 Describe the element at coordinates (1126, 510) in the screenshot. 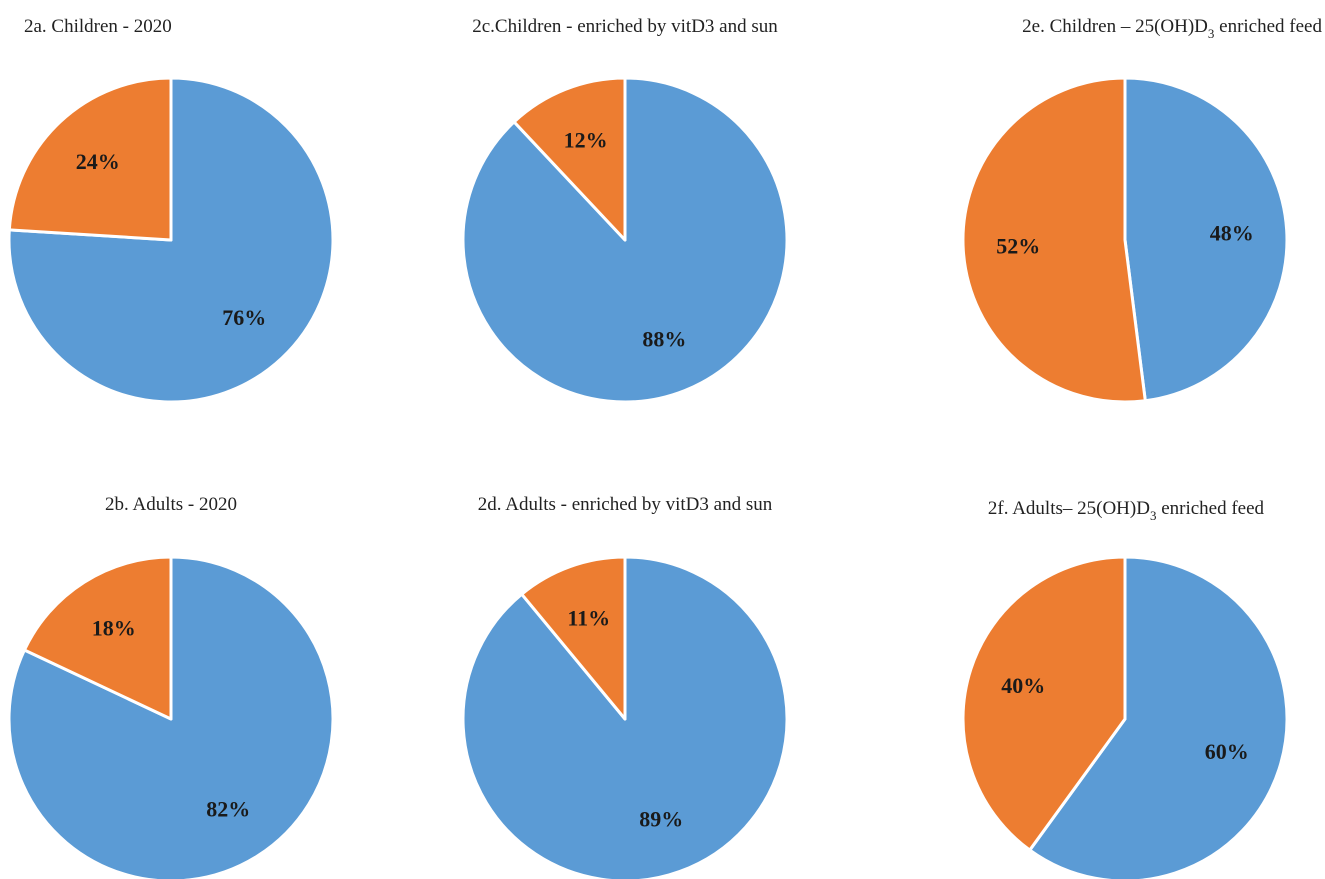

I see `chart-title: 2f. Adults– 25(OH)D3 enriched feed` at that location.